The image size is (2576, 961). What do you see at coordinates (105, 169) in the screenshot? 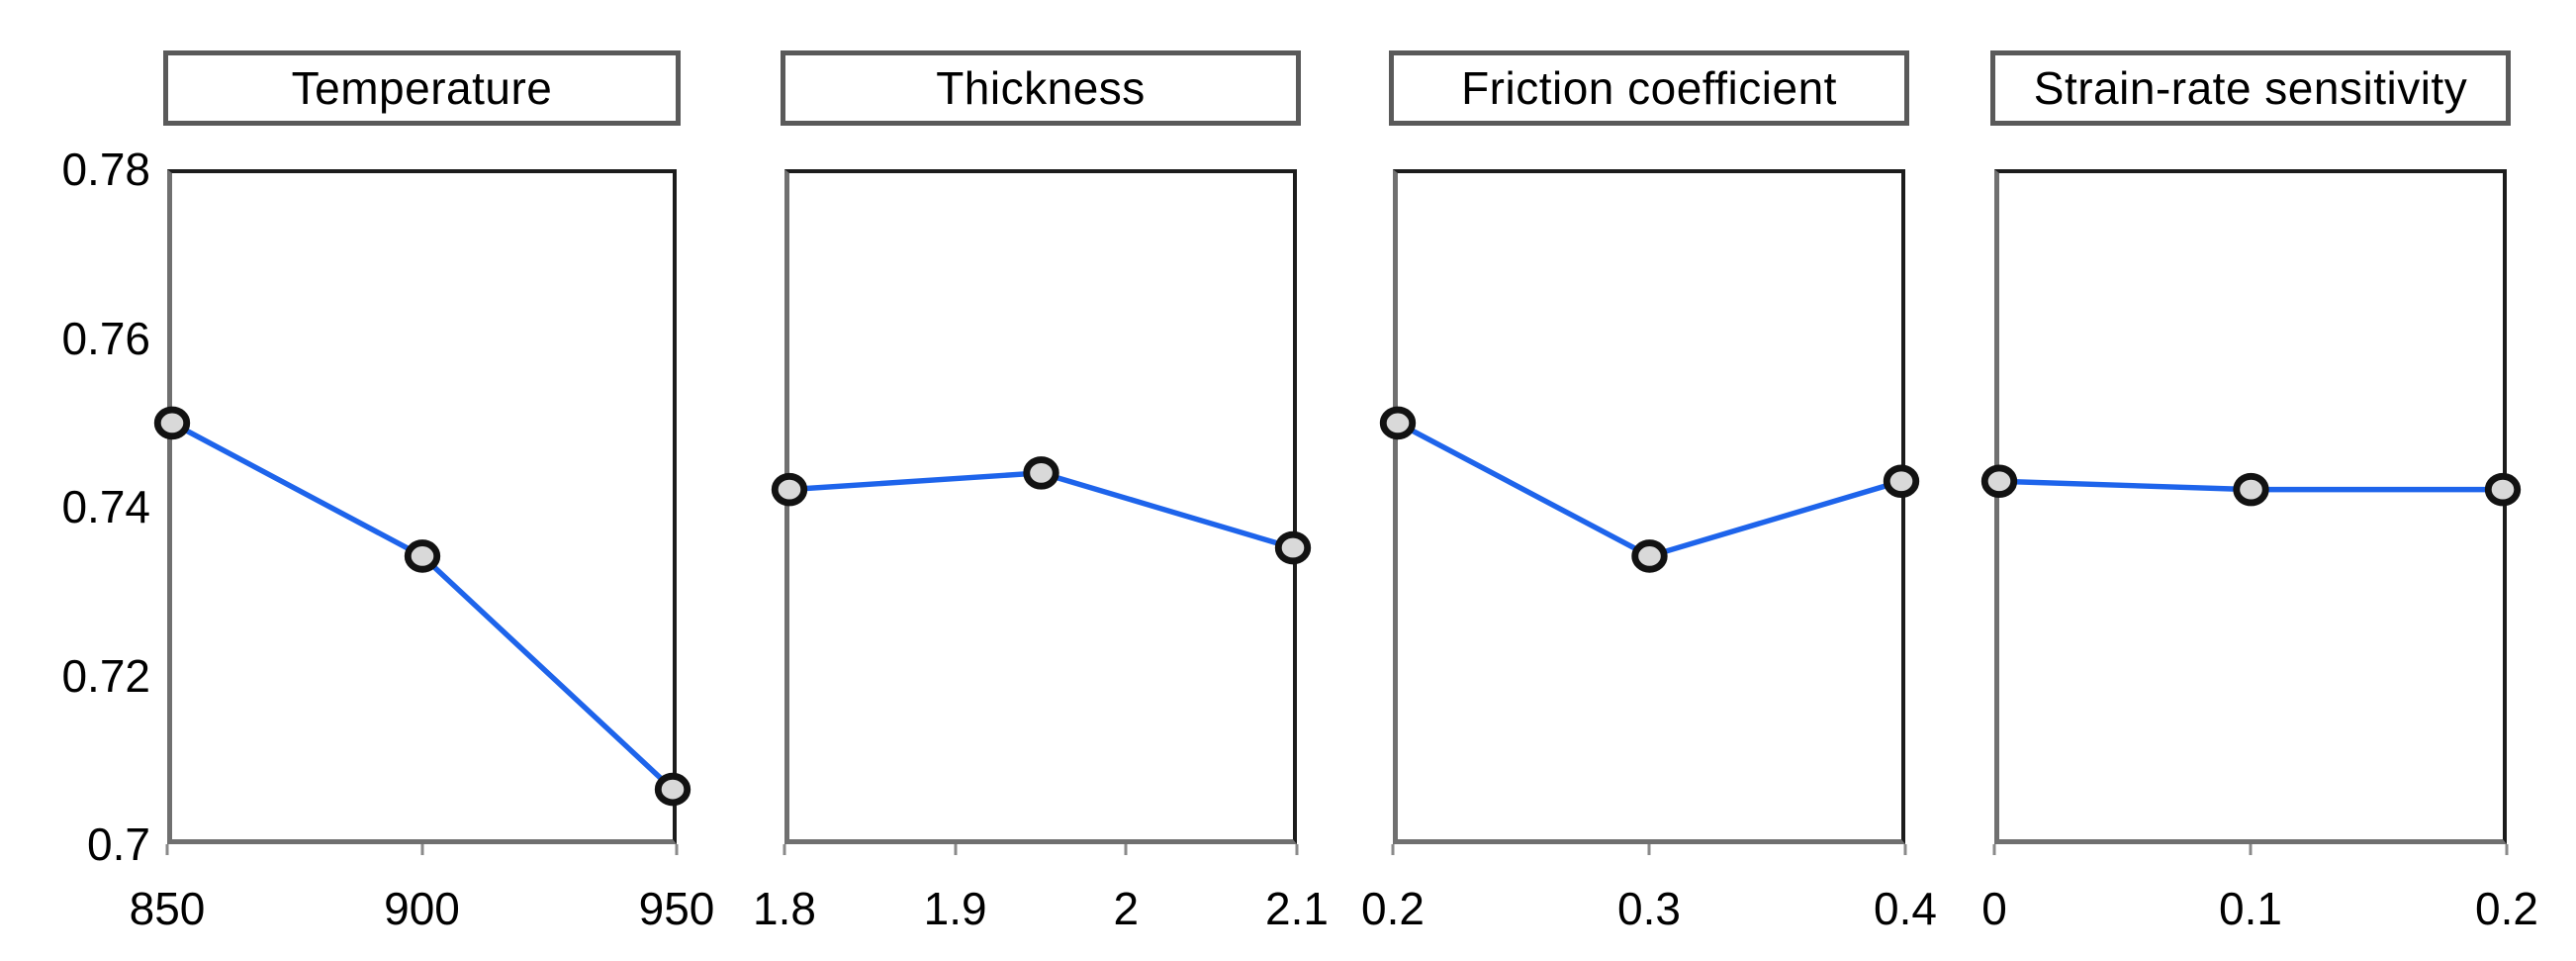
I see `y-tick-label: 0.78` at bounding box center [105, 169].